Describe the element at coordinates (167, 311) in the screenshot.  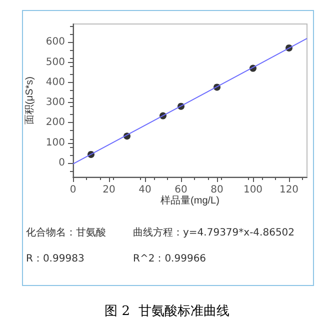
I see `text: 图 2 甘氨酸标准曲线` at that location.